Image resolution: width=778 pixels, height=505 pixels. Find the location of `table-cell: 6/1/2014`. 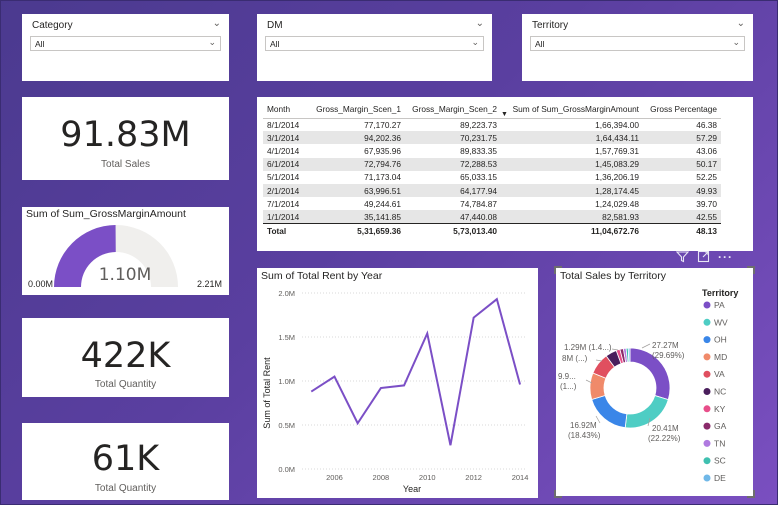

table-cell: 6/1/2014 is located at coordinates (286, 164).